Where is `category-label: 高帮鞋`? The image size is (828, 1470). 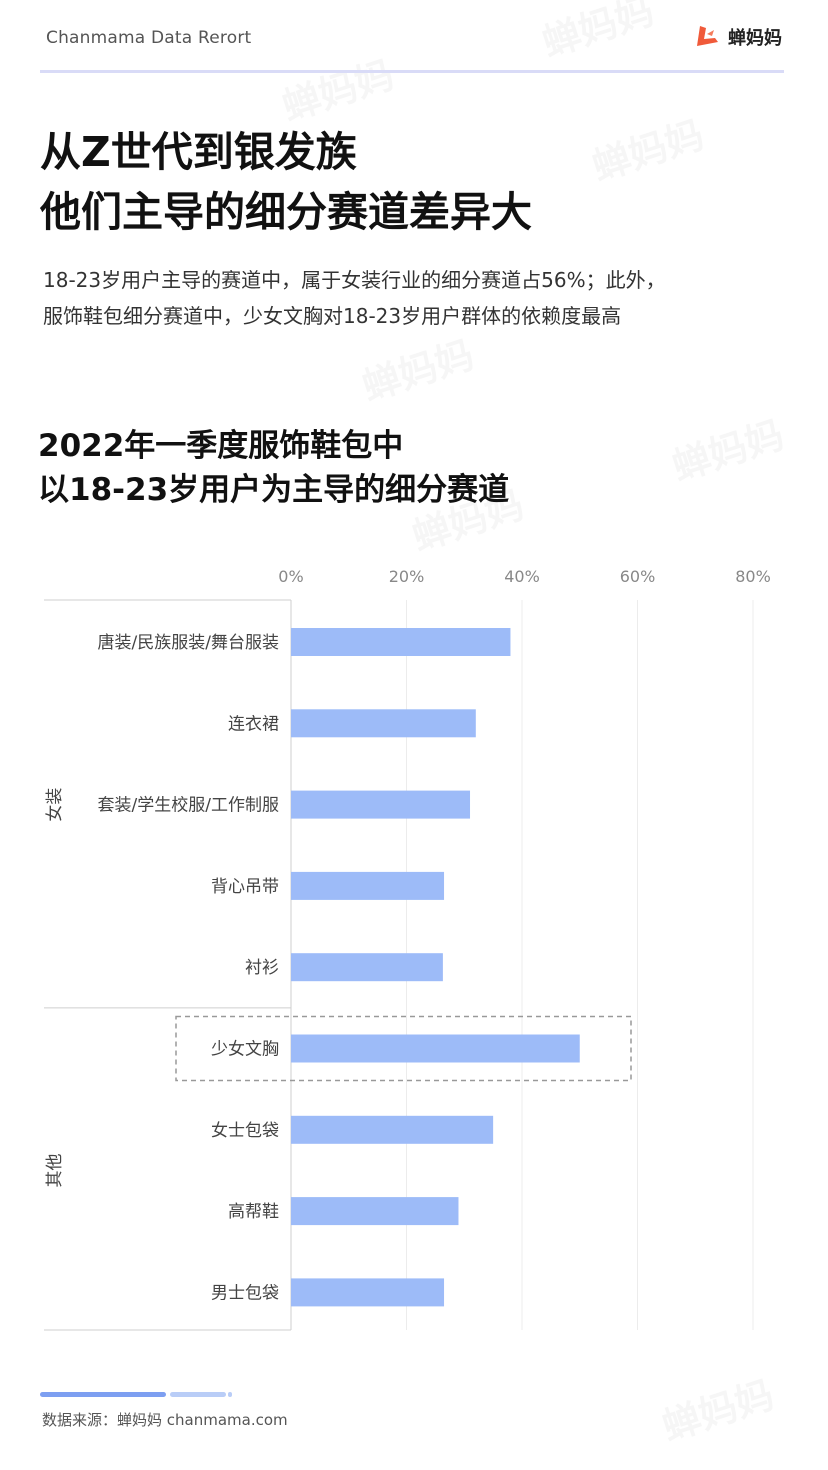 category-label: 高帮鞋 is located at coordinates (253, 1212).